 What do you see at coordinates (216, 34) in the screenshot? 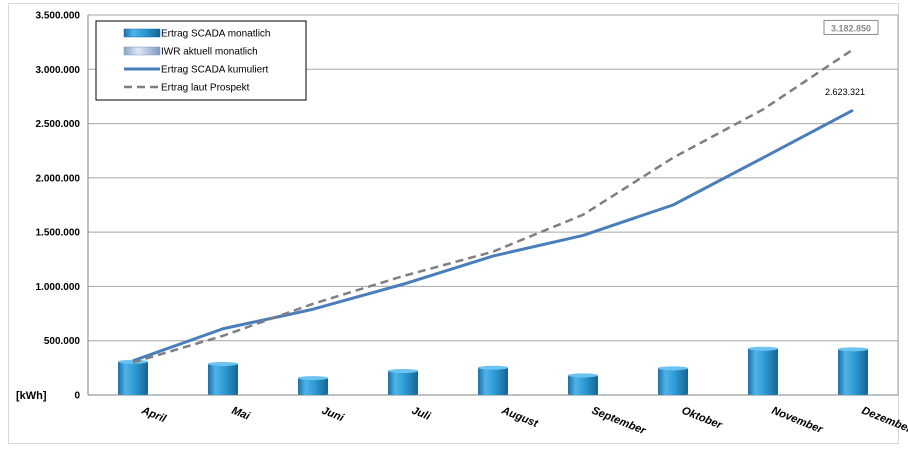
I see `legend-label: Ertrag SCADA monatlich` at bounding box center [216, 34].